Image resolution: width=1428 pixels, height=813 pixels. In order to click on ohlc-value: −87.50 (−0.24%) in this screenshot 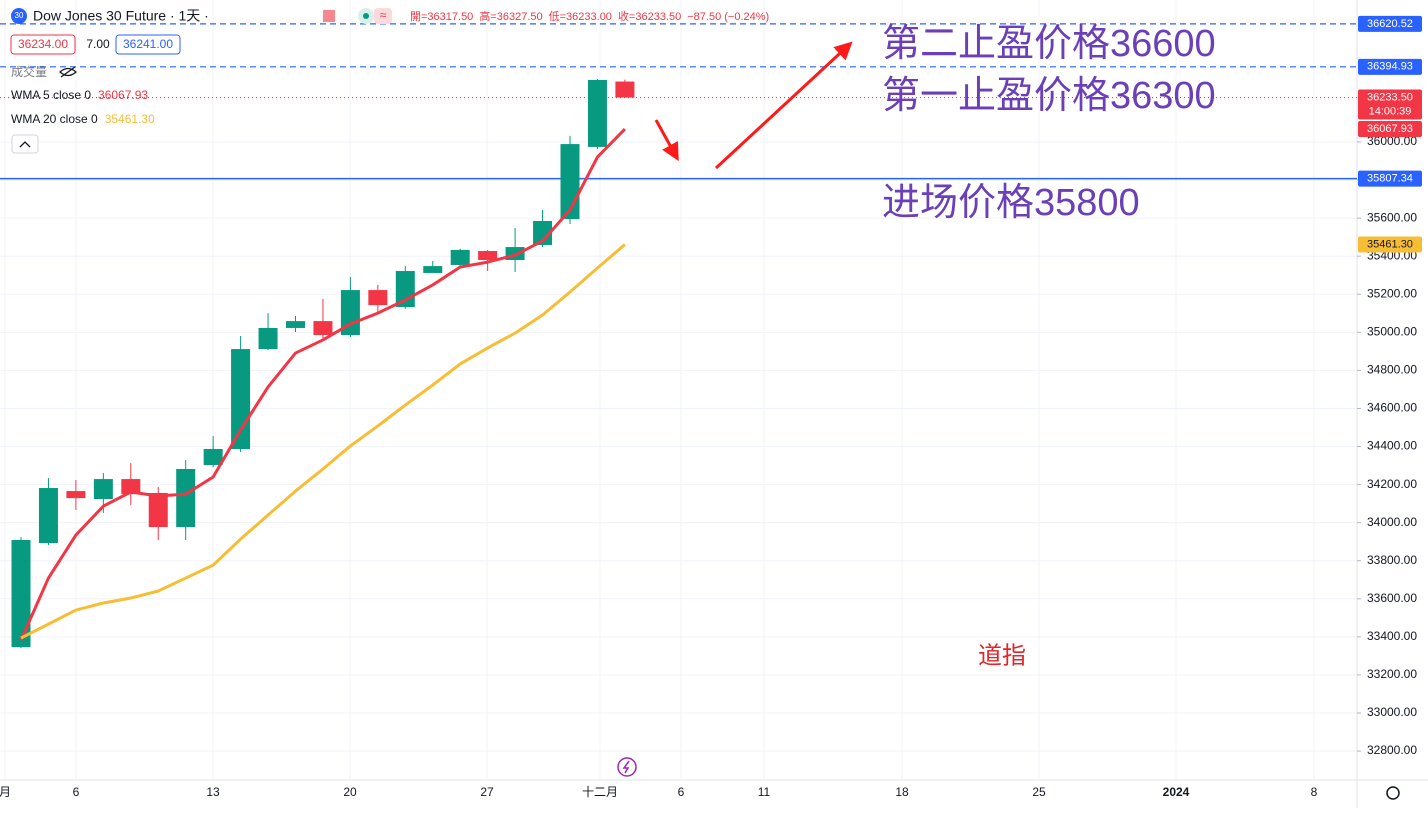, I will do `click(728, 17)`.